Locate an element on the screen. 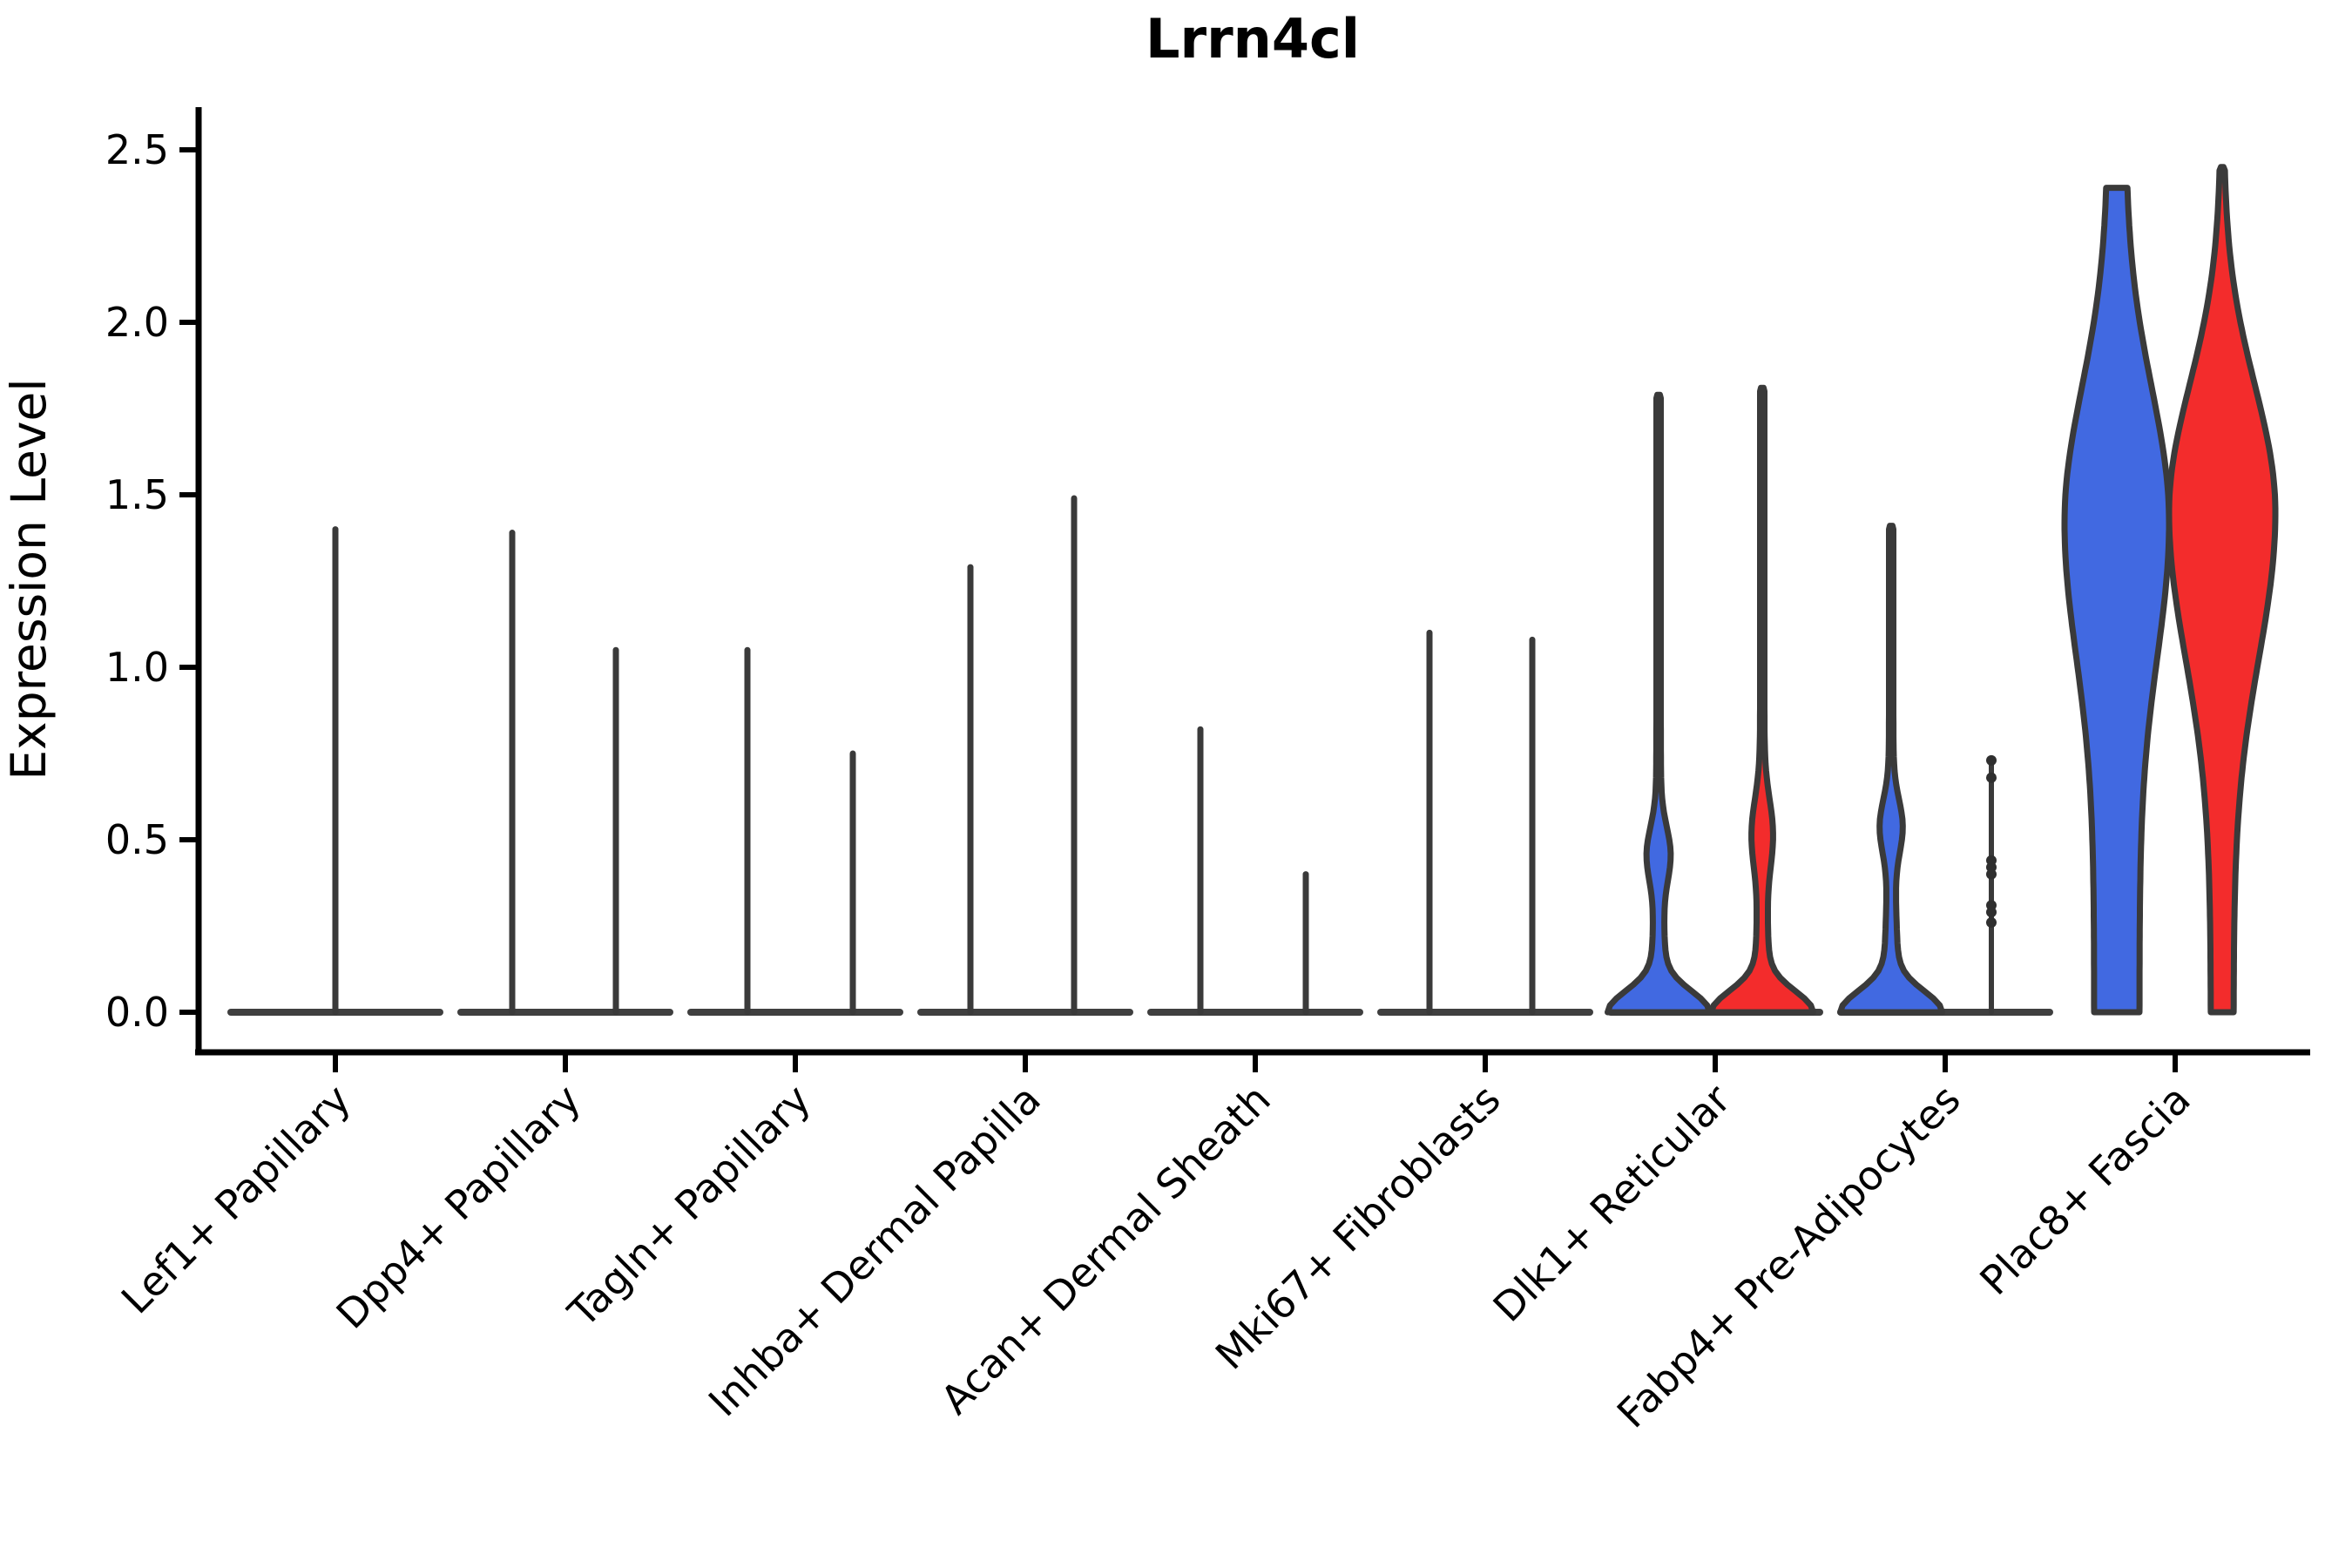 The image size is (2352, 1568). jitter-points is located at coordinates (1992, 841).